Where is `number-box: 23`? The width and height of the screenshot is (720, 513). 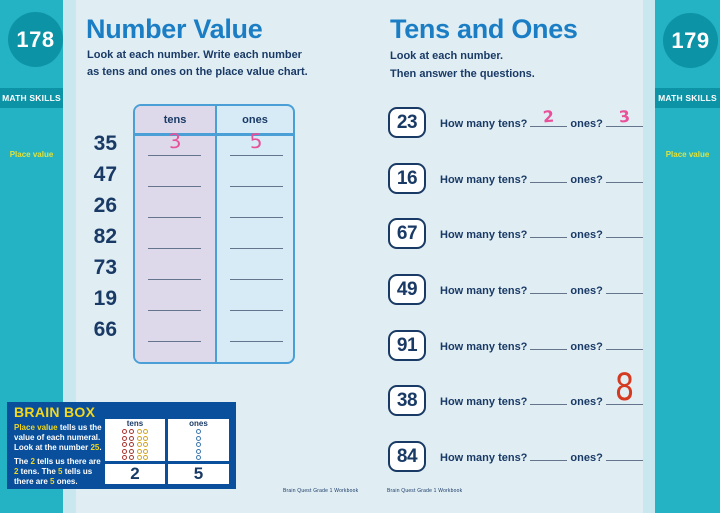
number-box: 23 is located at coordinates (407, 122).